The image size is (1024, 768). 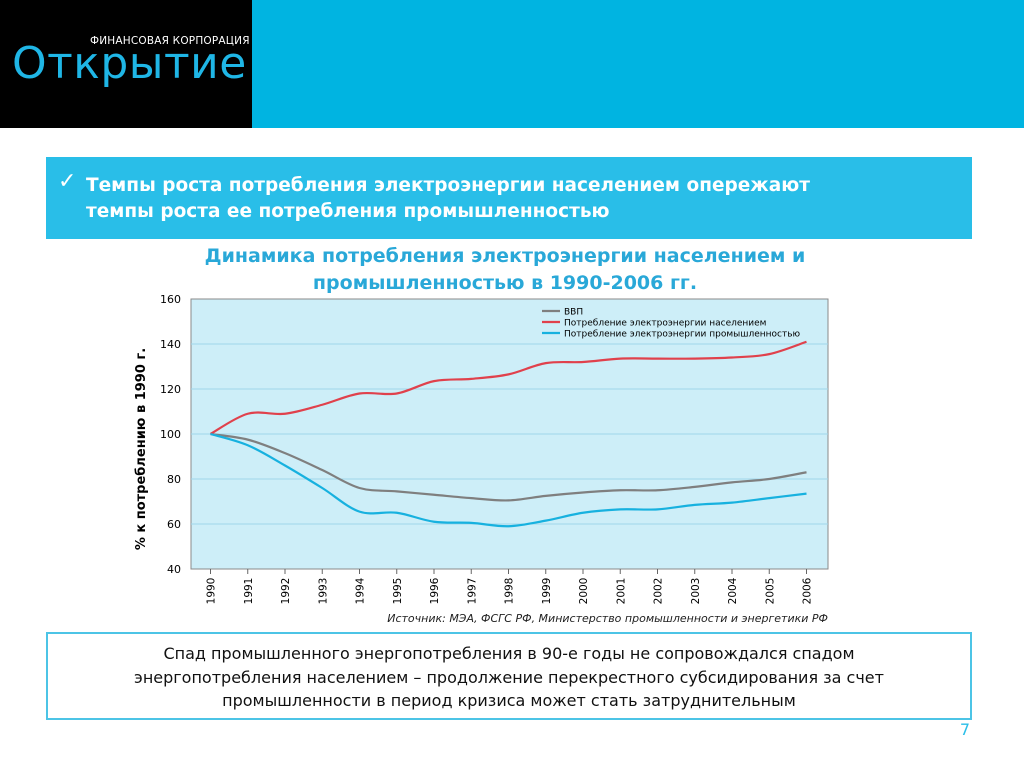 What do you see at coordinates (770, 591) in the screenshot?
I see `x-tick-label: 2005` at bounding box center [770, 591].